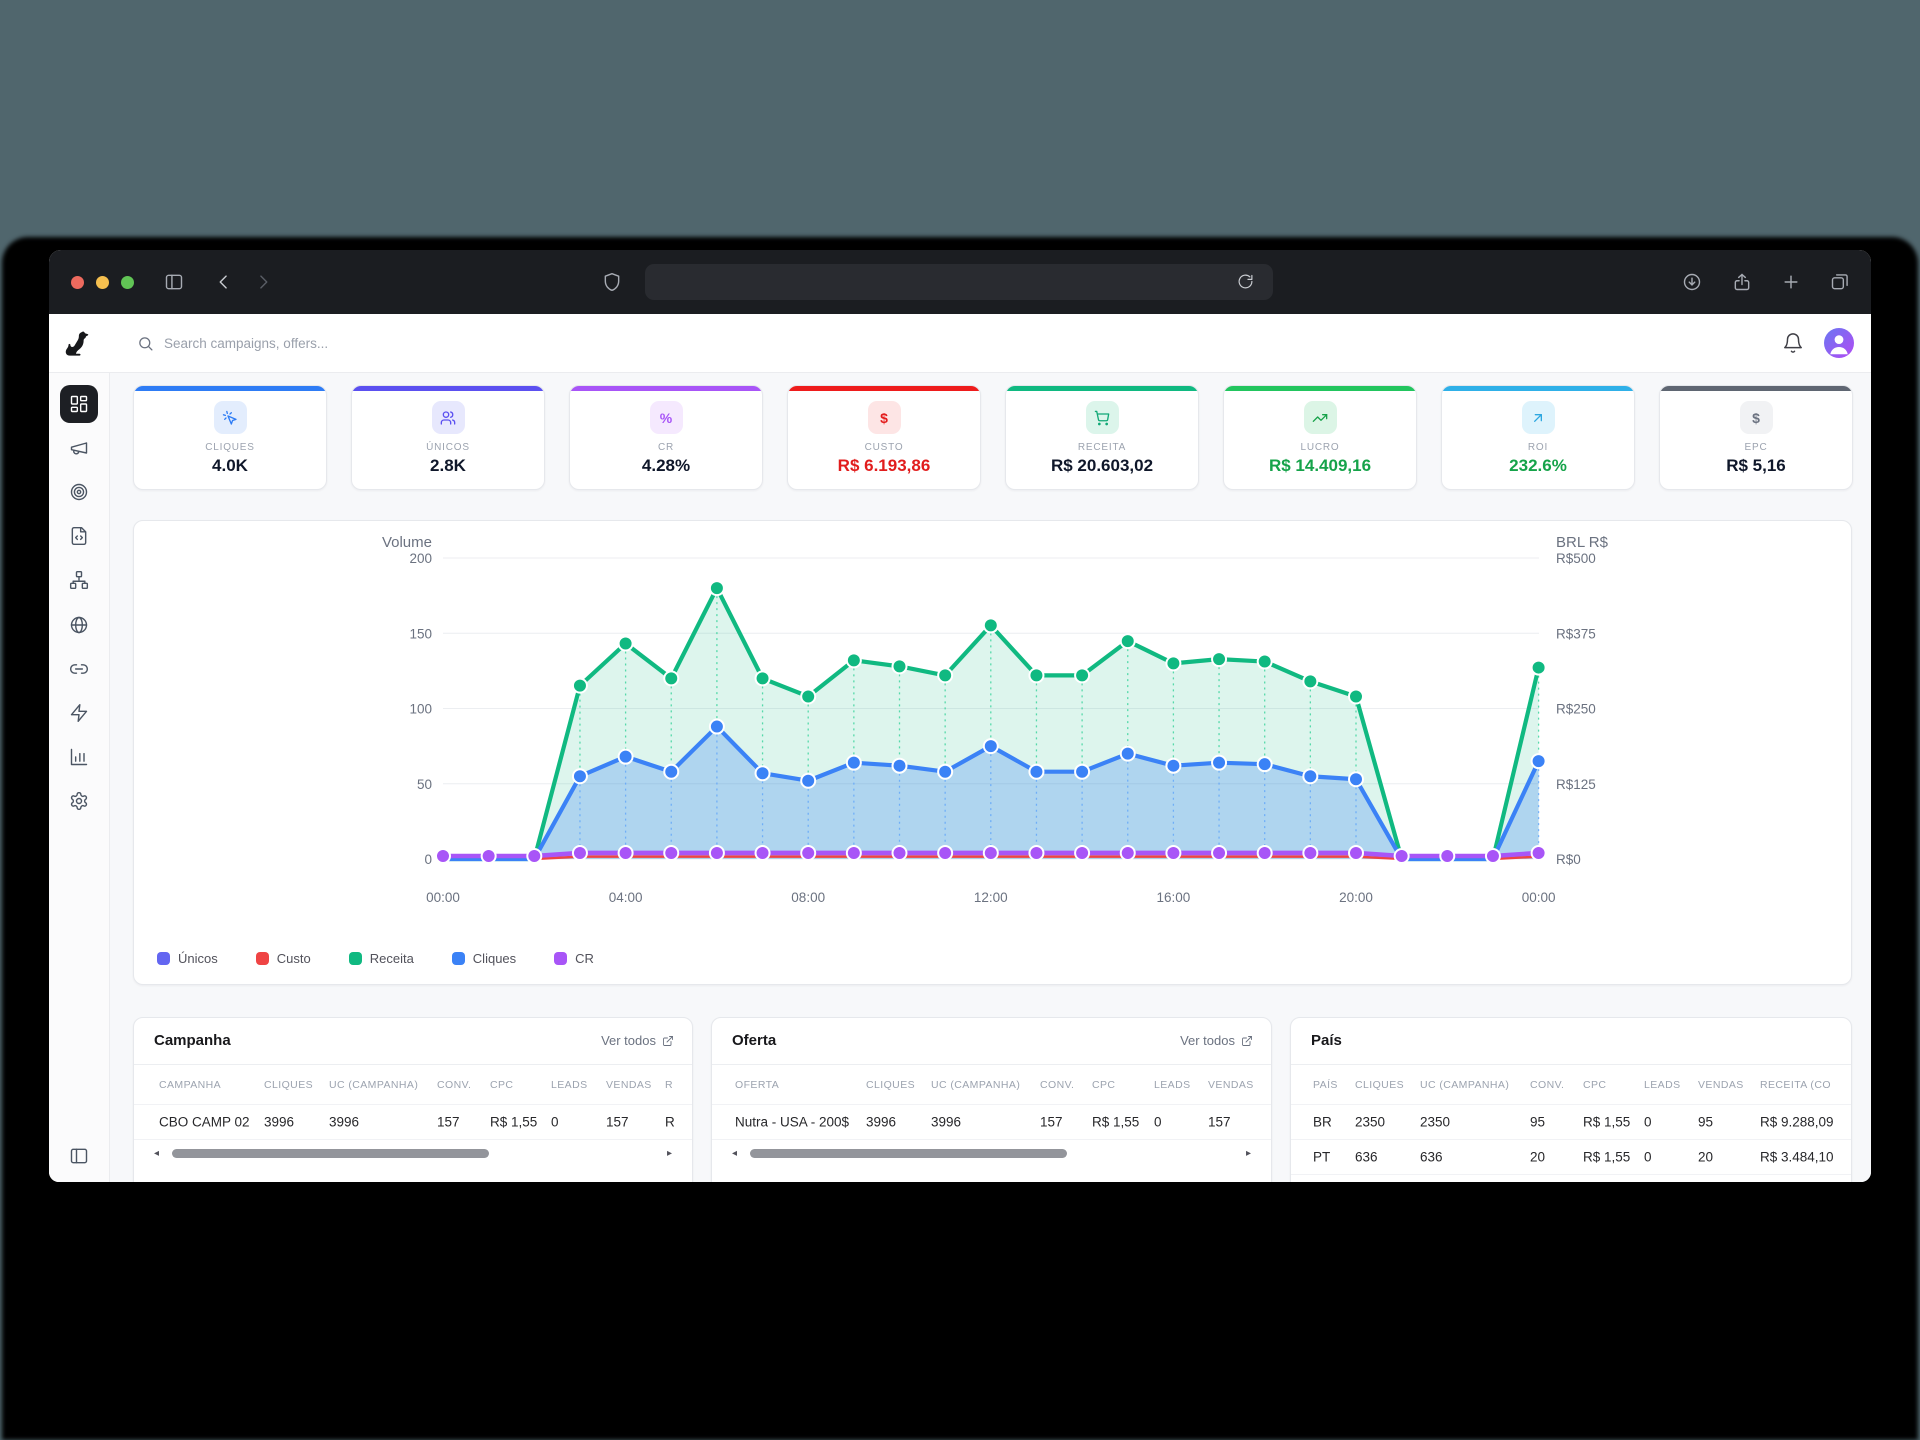 This screenshot has width=1920, height=1440. Describe the element at coordinates (230, 437) in the screenshot. I see `metric-card-cliques: CLIQUES 4.0K` at that location.